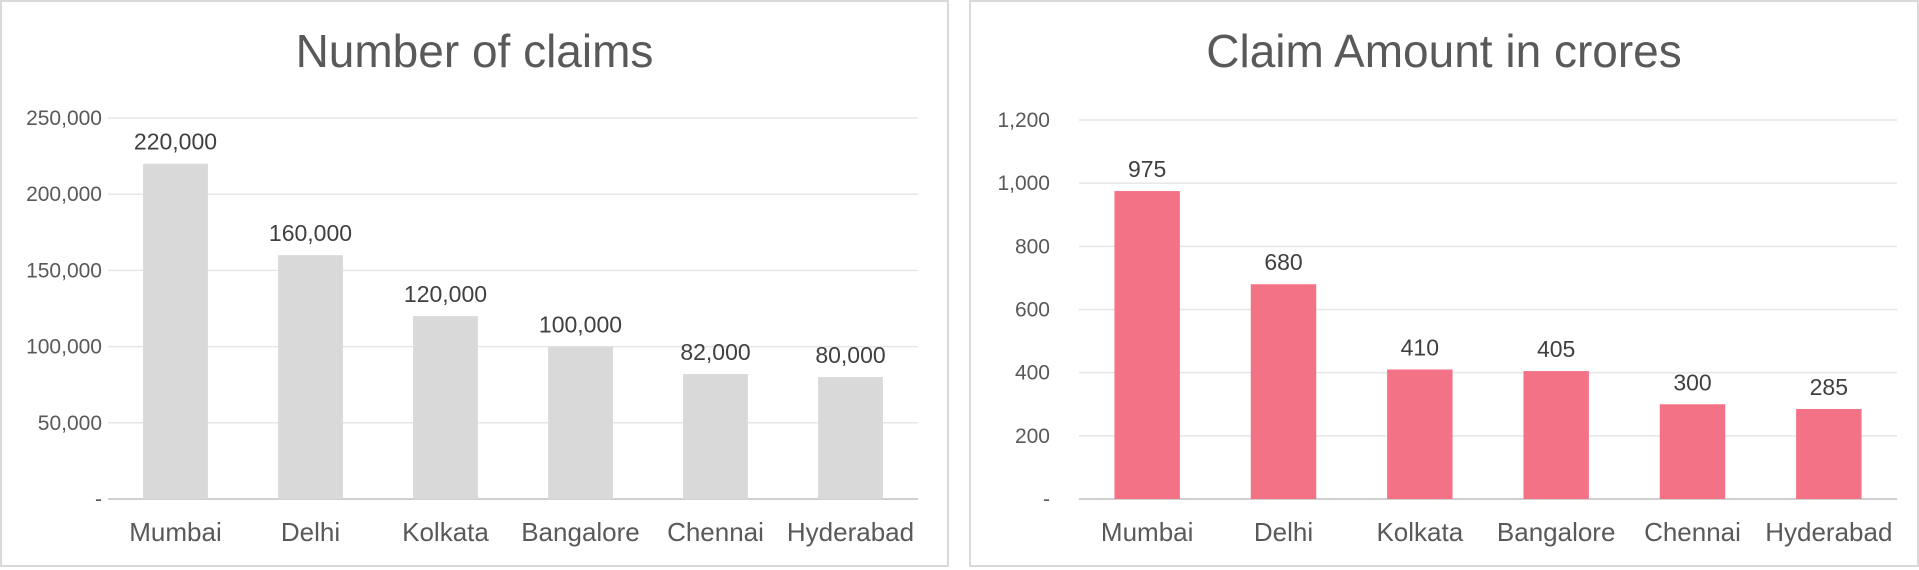 This screenshot has width=1919, height=570. I want to click on data-label: 82,000, so click(715, 352).